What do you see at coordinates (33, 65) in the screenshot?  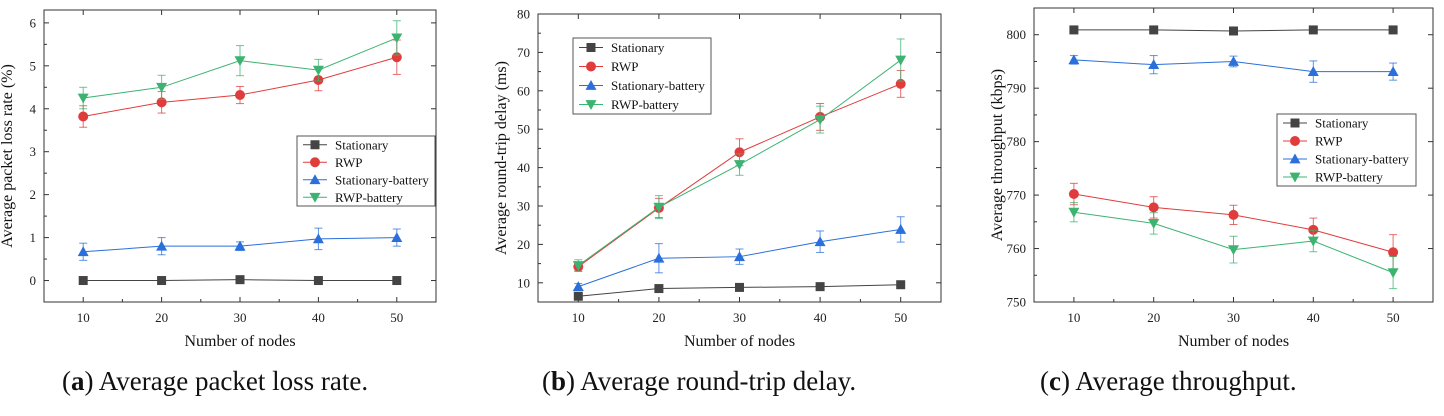 I see `y-tick-label: 5` at bounding box center [33, 65].